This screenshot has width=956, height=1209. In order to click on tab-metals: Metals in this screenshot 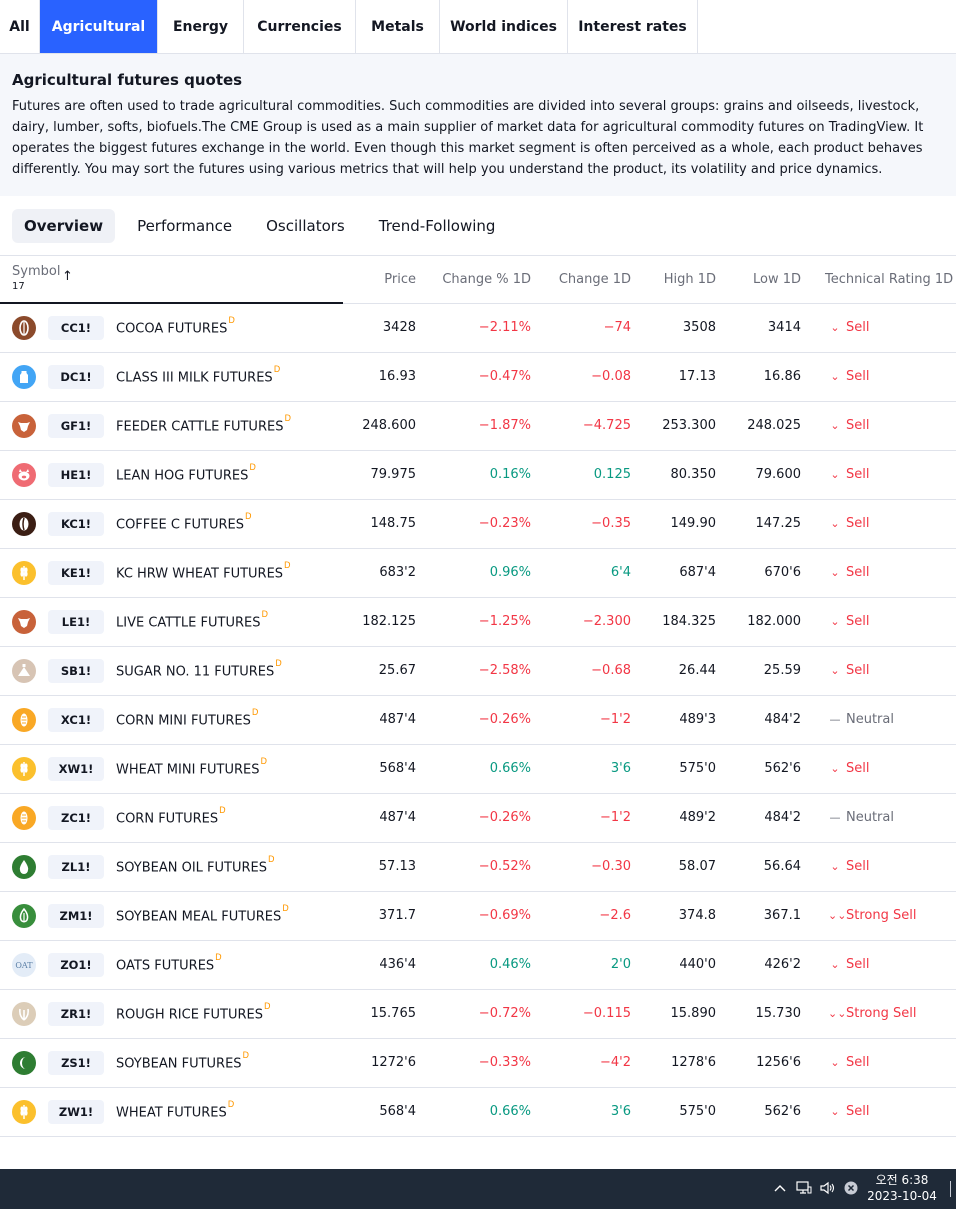, I will do `click(398, 26)`.